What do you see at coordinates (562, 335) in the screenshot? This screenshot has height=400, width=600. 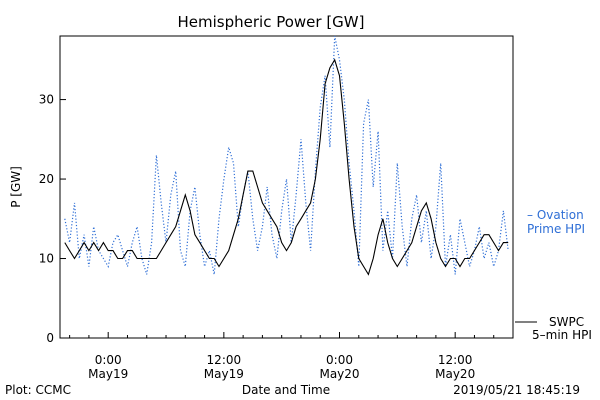 I see `legend-swpc-line2: 5–min HPI` at bounding box center [562, 335].